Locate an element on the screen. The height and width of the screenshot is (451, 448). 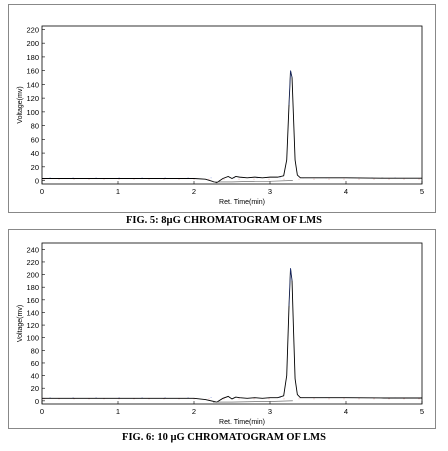
figure-caption-1: FIG. 5: 8µG CHROMATOGRAM OF LMS is located at coordinates (223, 220).